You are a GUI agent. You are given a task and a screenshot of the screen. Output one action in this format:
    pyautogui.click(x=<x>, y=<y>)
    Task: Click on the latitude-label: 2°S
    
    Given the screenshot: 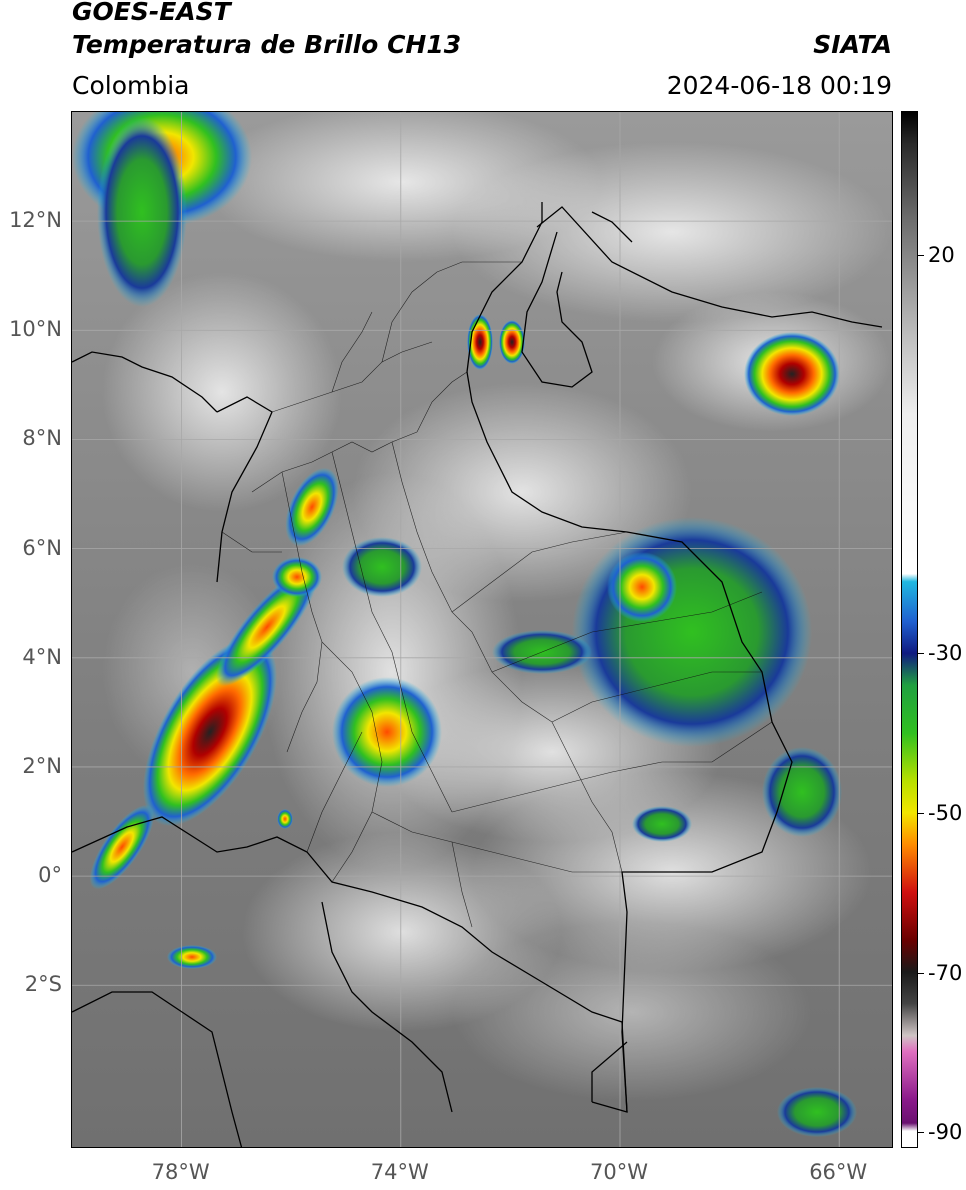 What is the action you would take?
    pyautogui.click(x=43, y=984)
    